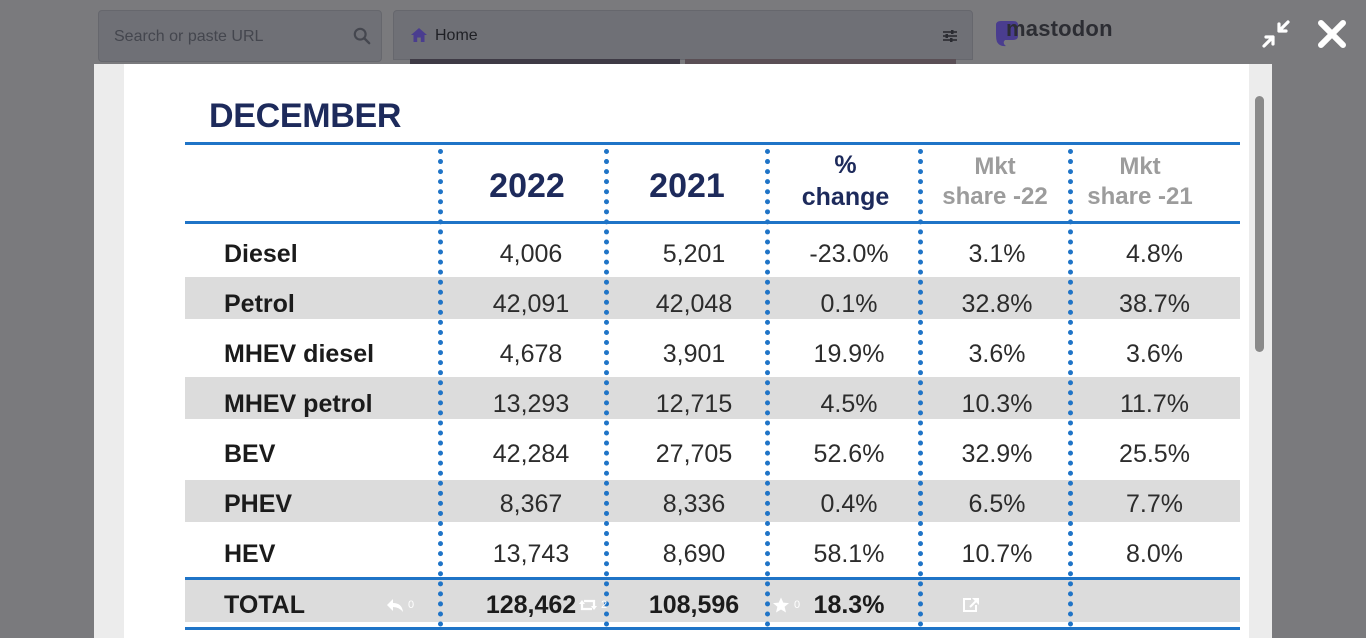 This screenshot has width=1366, height=638. I want to click on header-bottom-rule, so click(712, 222).